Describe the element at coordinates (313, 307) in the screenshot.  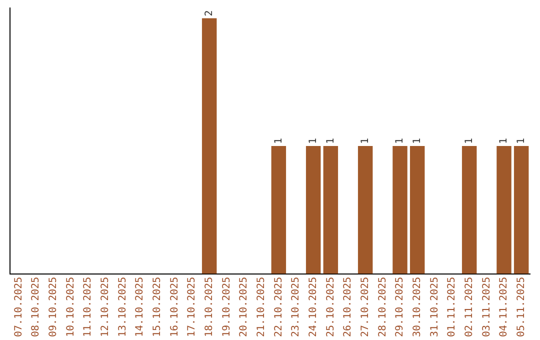
I see `x-tick-label: 24.10.2025` at that location.